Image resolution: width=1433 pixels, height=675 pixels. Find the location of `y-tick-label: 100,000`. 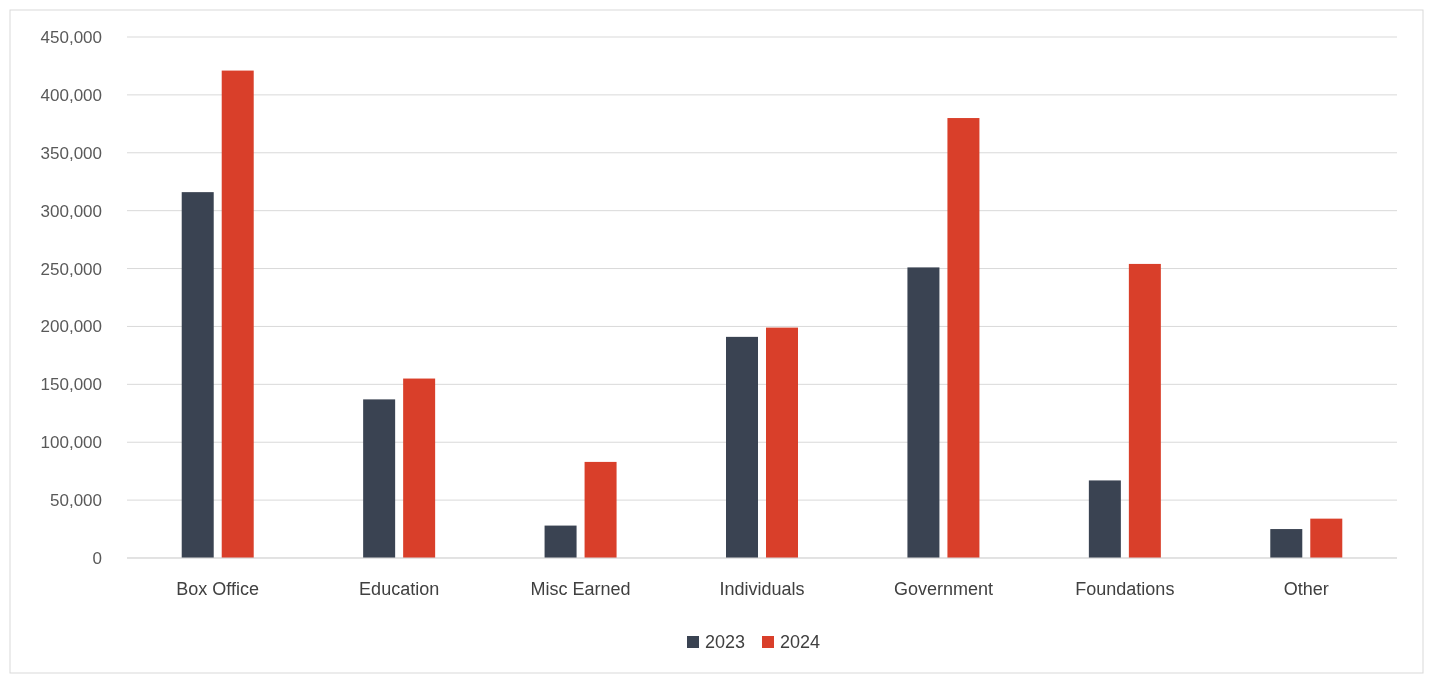

y-tick-label: 100,000 is located at coordinates (71, 443).